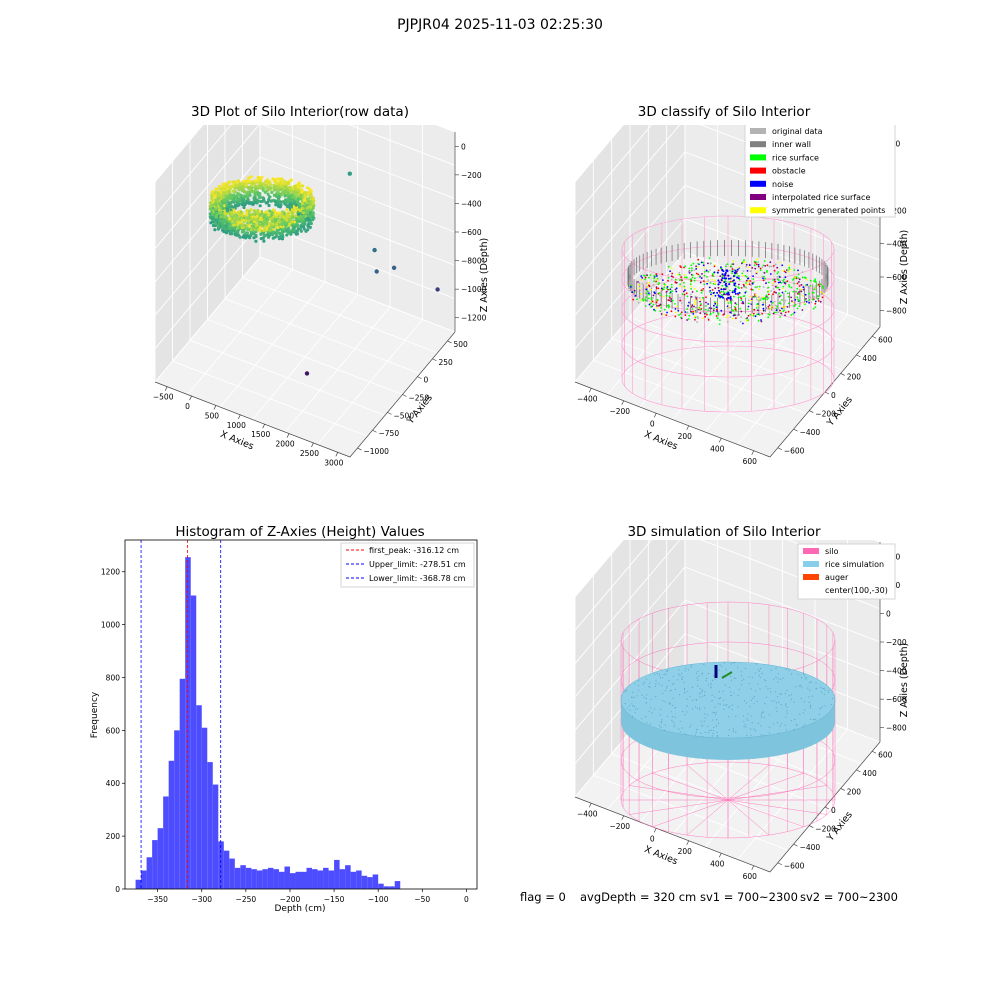 The width and height of the screenshot is (1000, 1000). I want to click on simulation-xtick: 0, so click(652, 838).